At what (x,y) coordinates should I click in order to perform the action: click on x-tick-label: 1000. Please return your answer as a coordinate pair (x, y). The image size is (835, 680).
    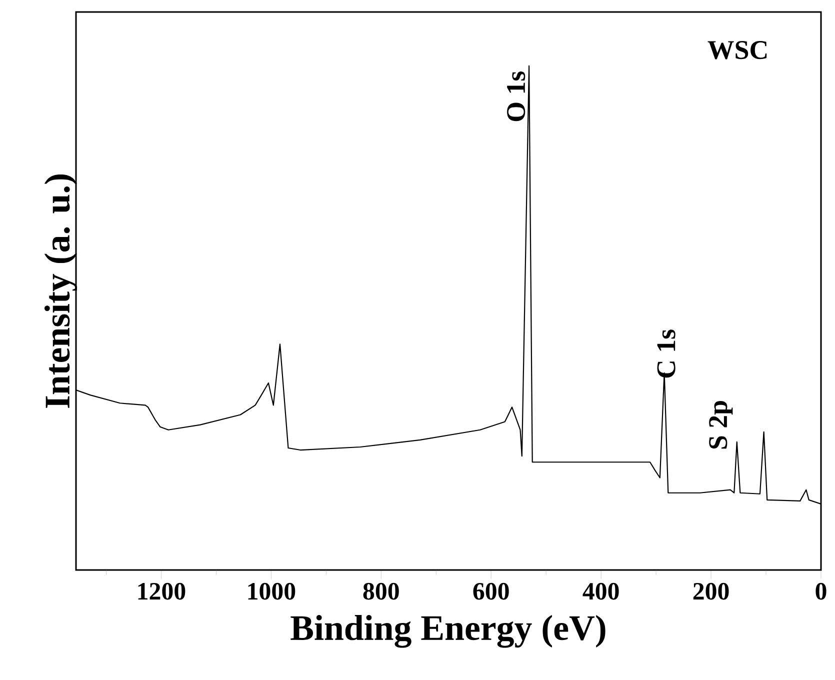
    Looking at the image, I should click on (272, 591).